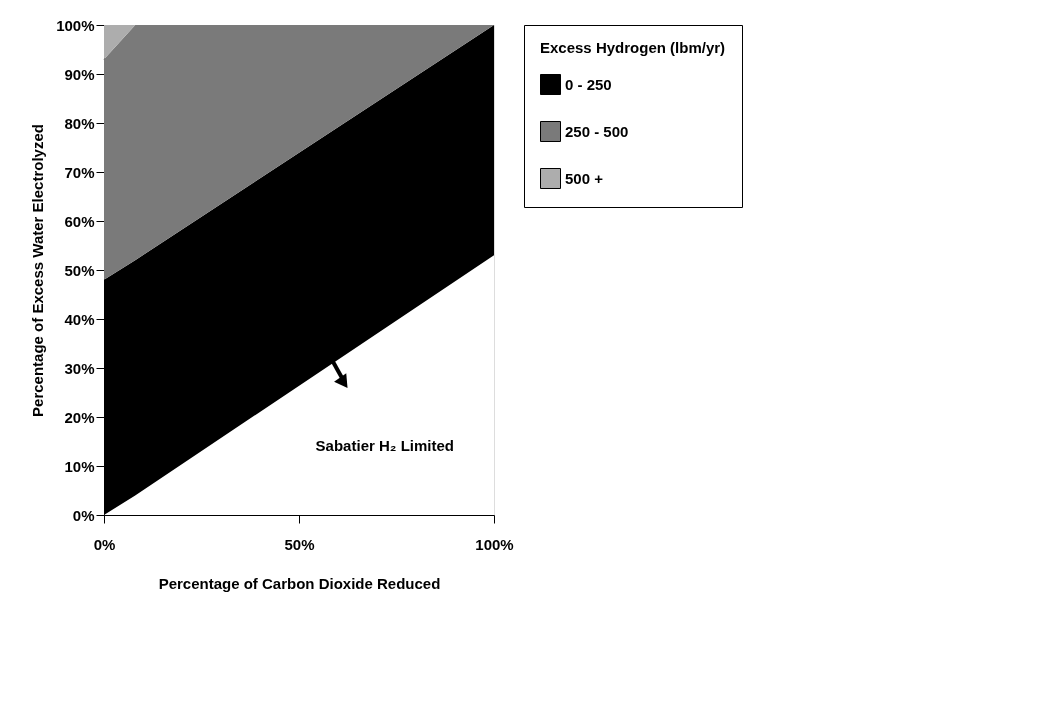 The image size is (1054, 706). I want to click on legend-title: Excess Hydrogen (lbm/yr), so click(633, 47).